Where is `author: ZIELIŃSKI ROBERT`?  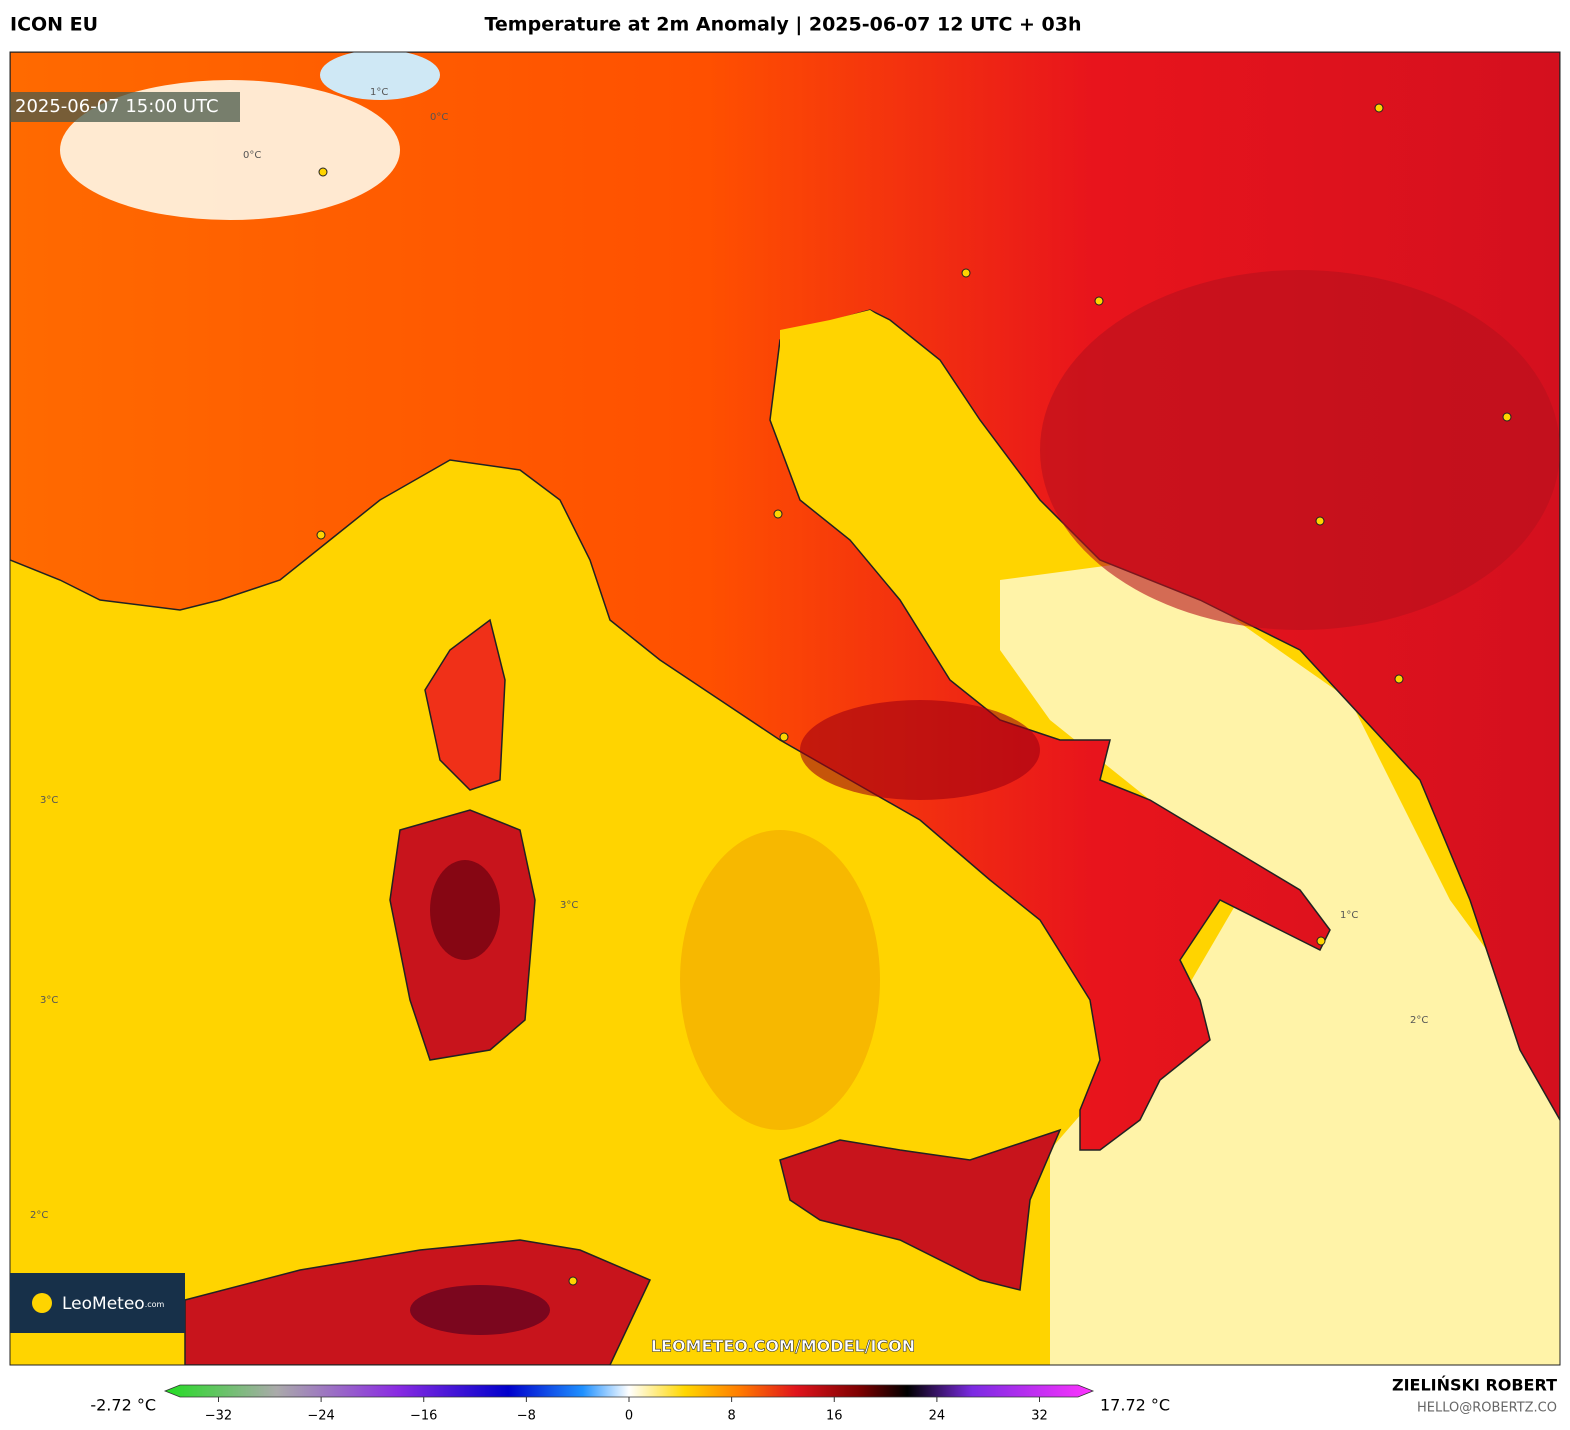
author: ZIELIŃSKI ROBERT is located at coordinates (1474, 1385).